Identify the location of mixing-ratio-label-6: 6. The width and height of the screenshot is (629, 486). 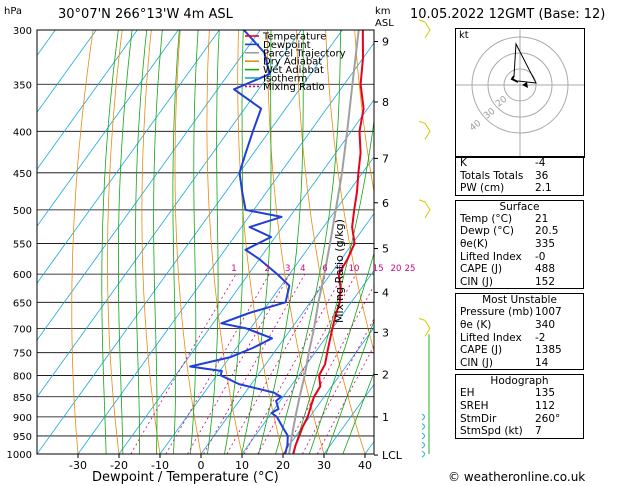
(324, 269).